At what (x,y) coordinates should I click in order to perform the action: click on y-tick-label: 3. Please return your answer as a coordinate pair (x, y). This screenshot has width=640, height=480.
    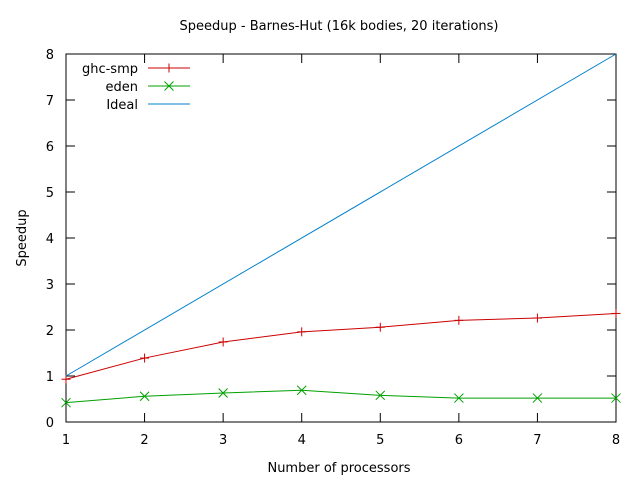
    Looking at the image, I should click on (50, 285).